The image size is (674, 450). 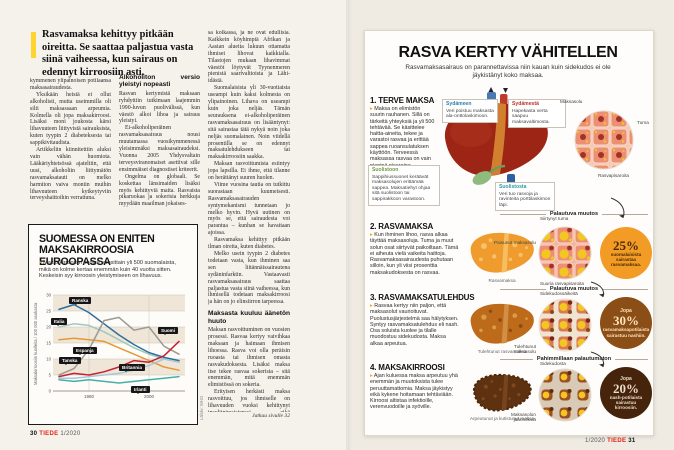 What do you see at coordinates (559, 293) in the screenshot?
I see `micro-label-sidekudossaikeita: Sidekudossäikeitä` at bounding box center [559, 293].